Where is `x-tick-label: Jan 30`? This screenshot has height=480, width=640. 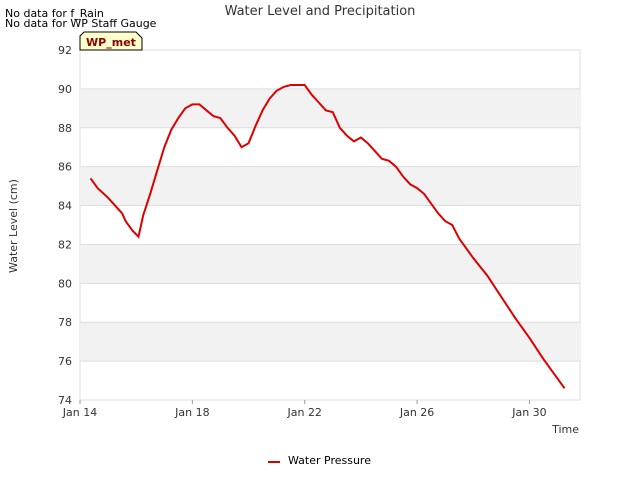
x-tick-label: Jan 30 is located at coordinates (528, 412).